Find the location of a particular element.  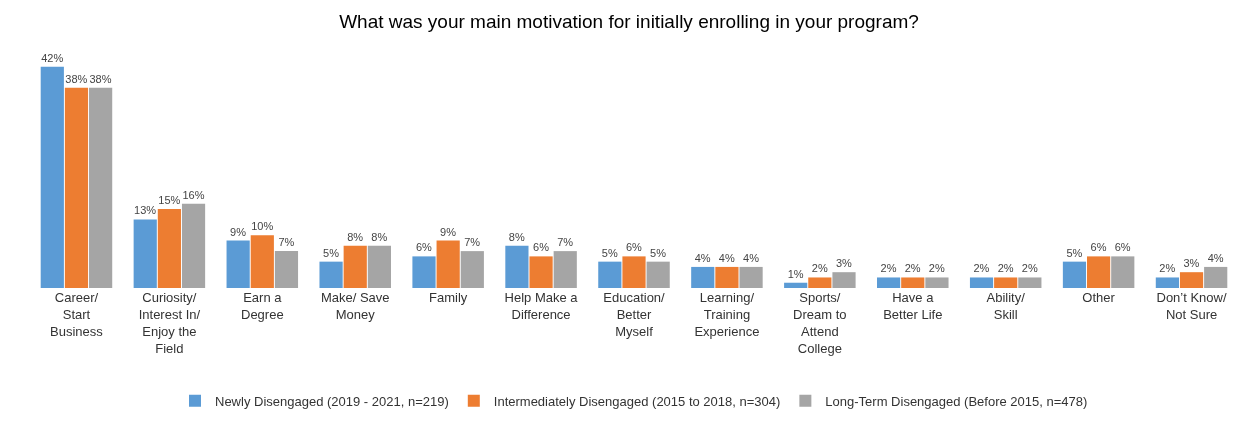

legend-label: Newly Disengaged (2019 - 2021, n=219) is located at coordinates (332, 401).